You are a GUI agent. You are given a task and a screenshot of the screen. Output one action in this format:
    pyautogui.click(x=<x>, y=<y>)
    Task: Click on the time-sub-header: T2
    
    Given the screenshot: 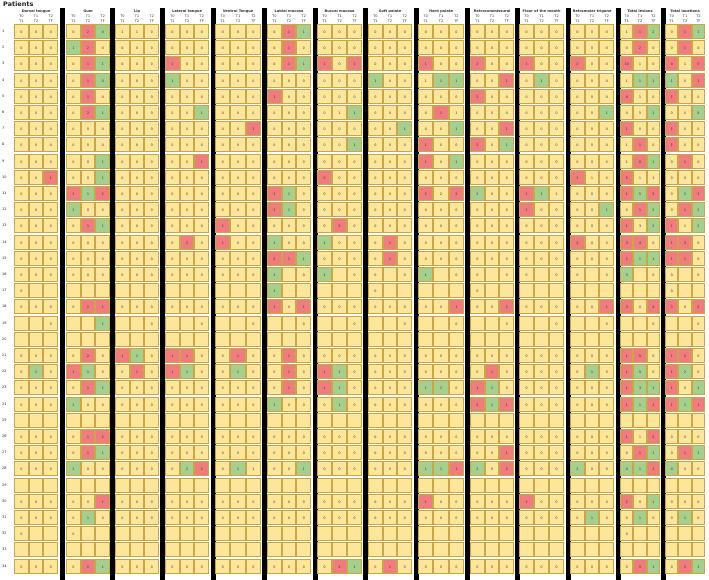 What is the action you would take?
    pyautogui.click(x=187, y=21)
    